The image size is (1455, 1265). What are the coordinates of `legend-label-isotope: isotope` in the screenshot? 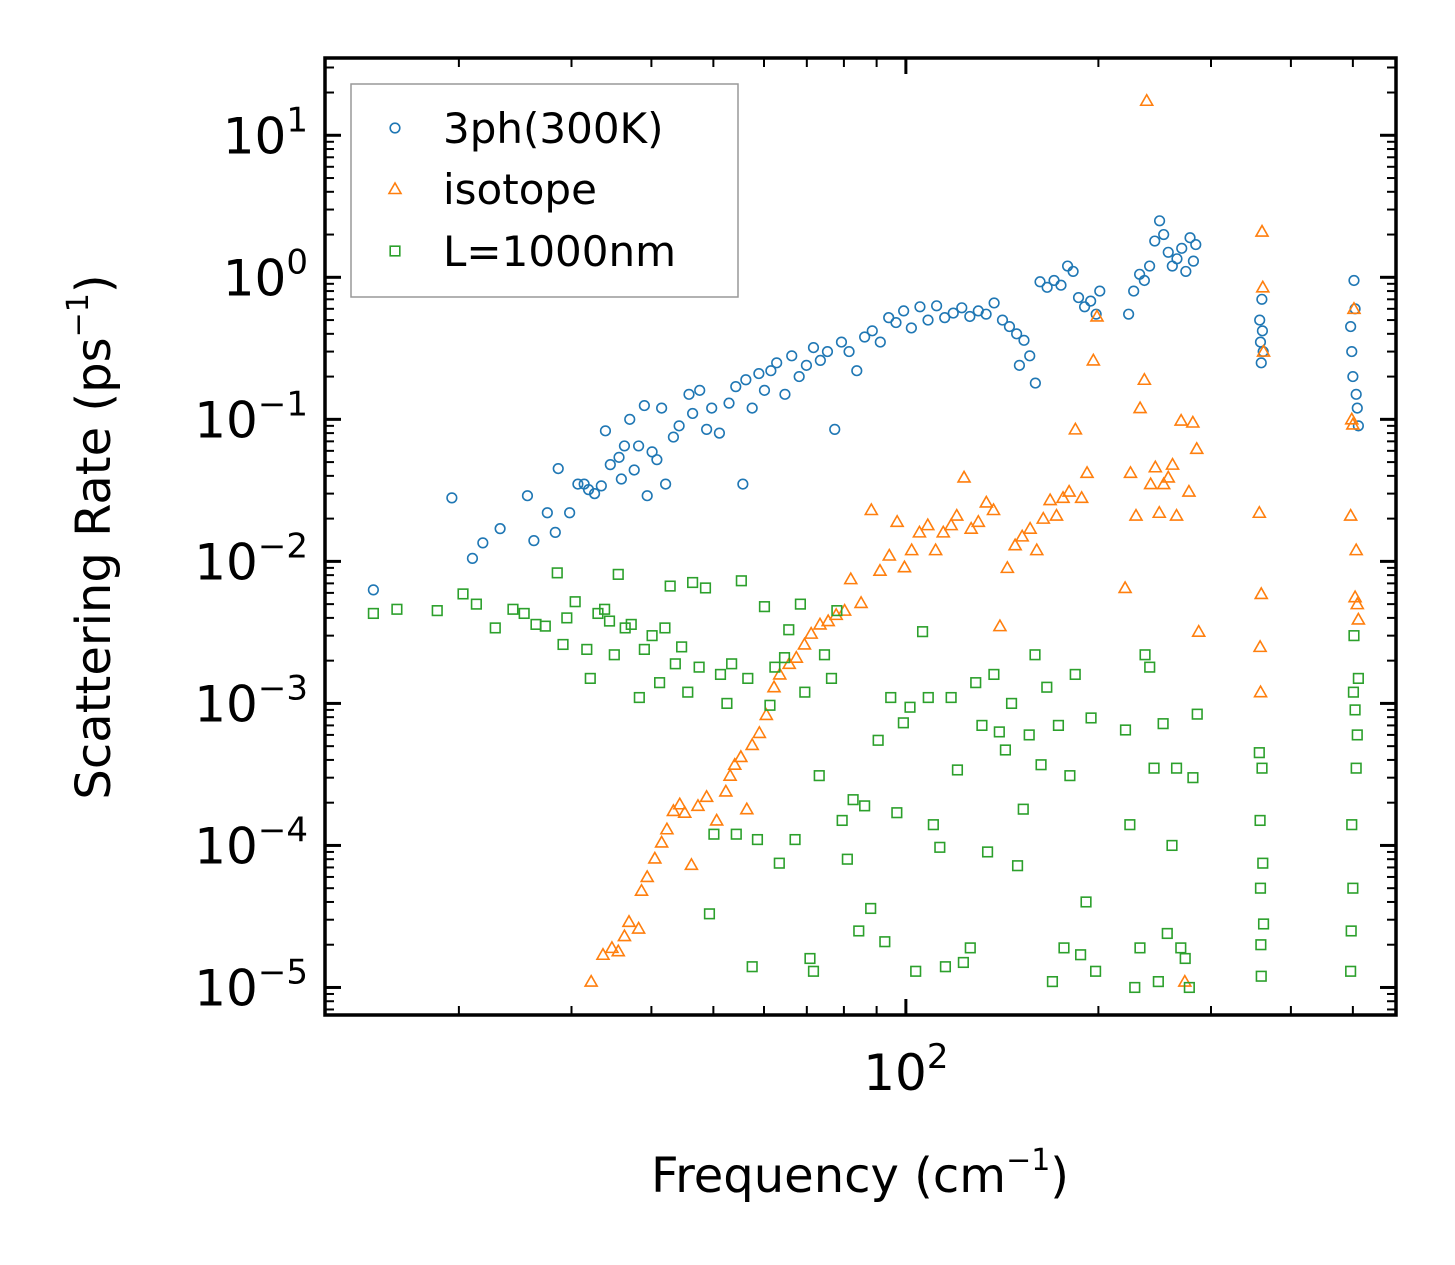 It's located at (520, 189).